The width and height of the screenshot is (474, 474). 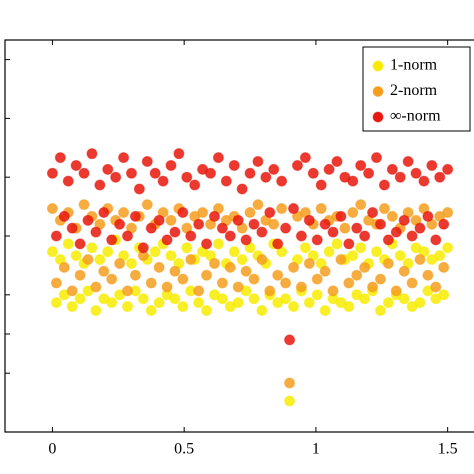 What do you see at coordinates (52, 449) in the screenshot?
I see `x-tick-label: 0` at bounding box center [52, 449].